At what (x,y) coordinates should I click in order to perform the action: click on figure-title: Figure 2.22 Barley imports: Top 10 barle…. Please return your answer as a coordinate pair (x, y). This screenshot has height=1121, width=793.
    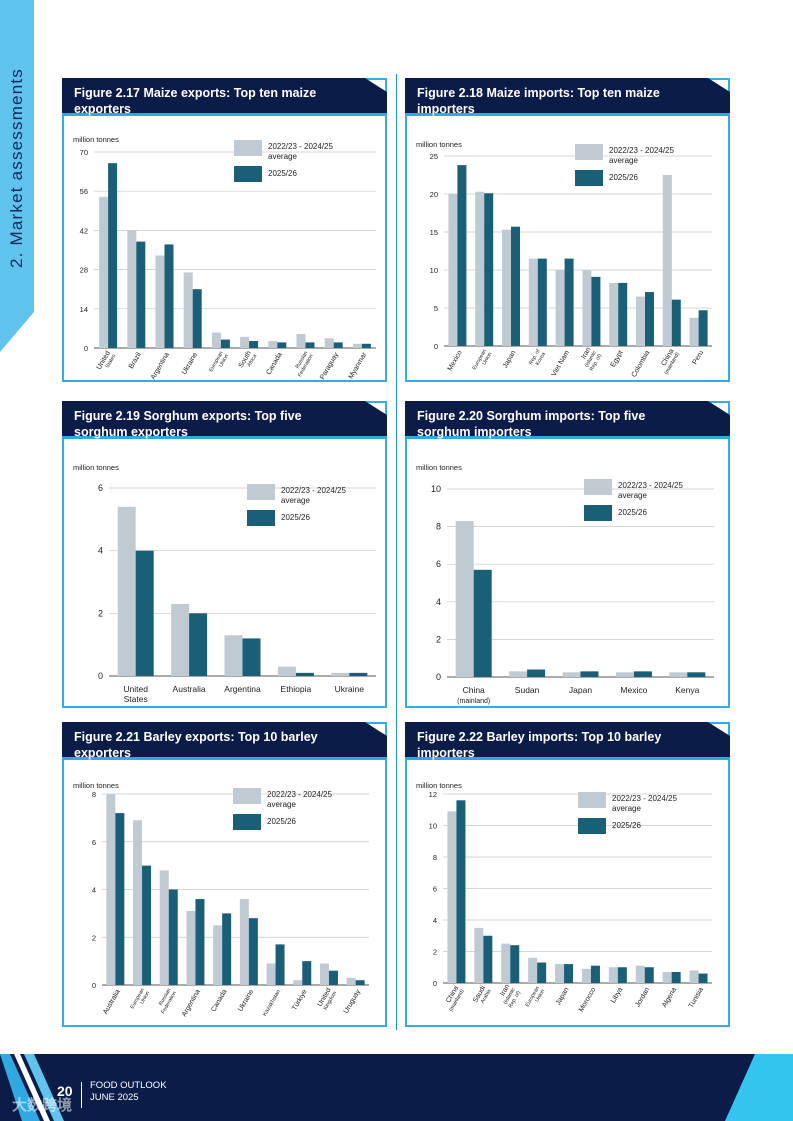
    Looking at the image, I should click on (539, 745).